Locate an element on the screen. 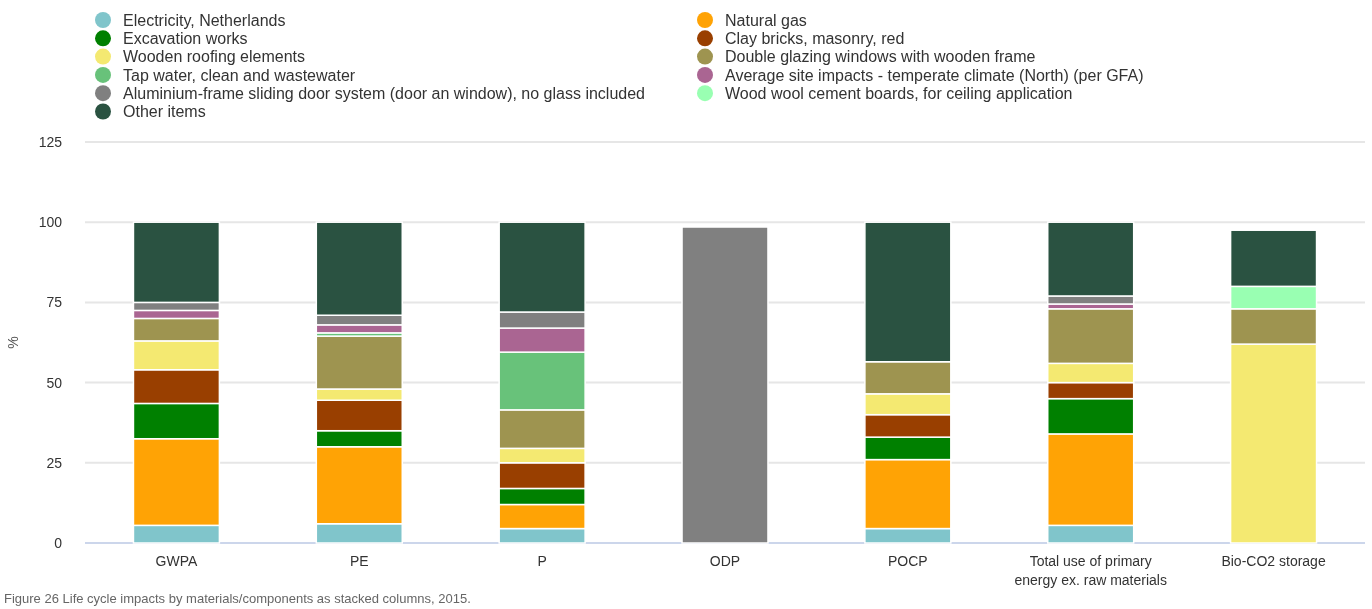 This screenshot has width=1372, height=609. x-tick-label: PE is located at coordinates (359, 561).